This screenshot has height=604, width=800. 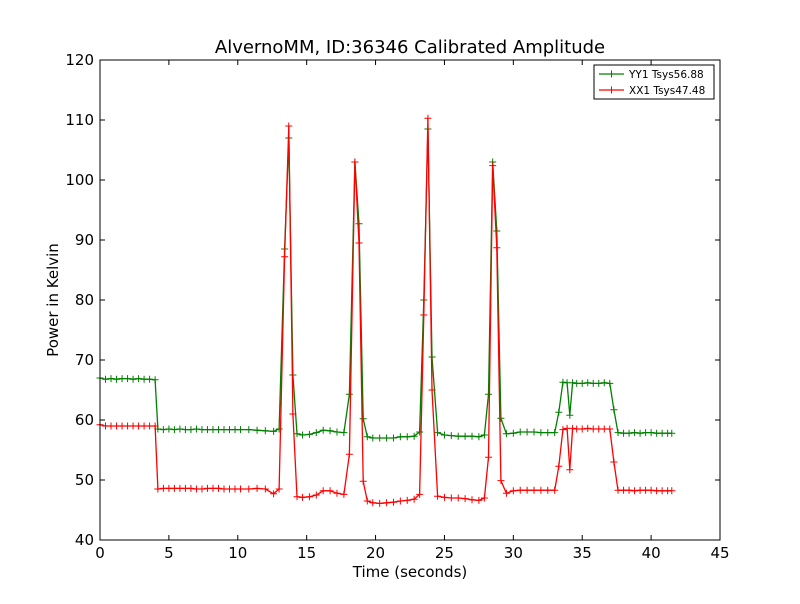 I want to click on legend-label: XX1 Tsys47.48, so click(x=667, y=91).